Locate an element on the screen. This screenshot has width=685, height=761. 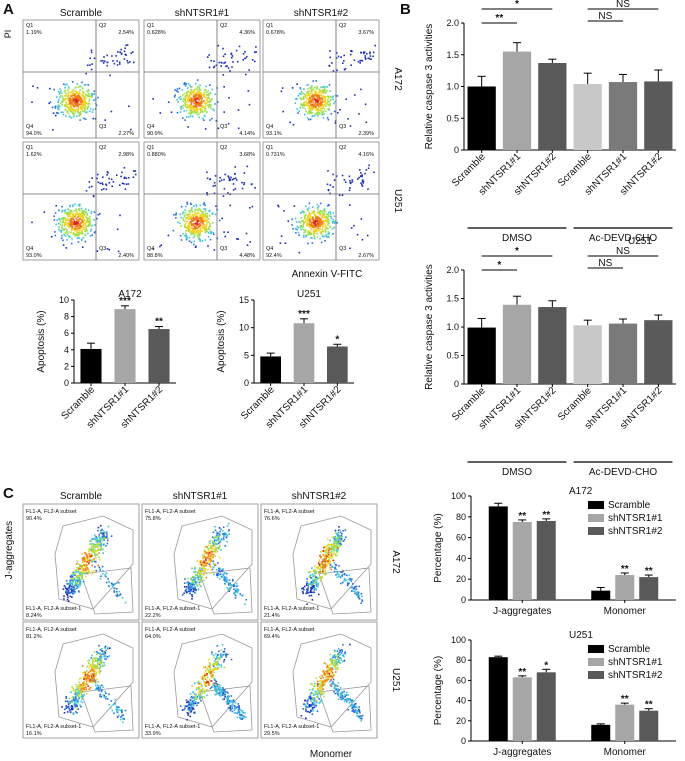
quadrant-percent: 2.54% is located at coordinates (126, 33).